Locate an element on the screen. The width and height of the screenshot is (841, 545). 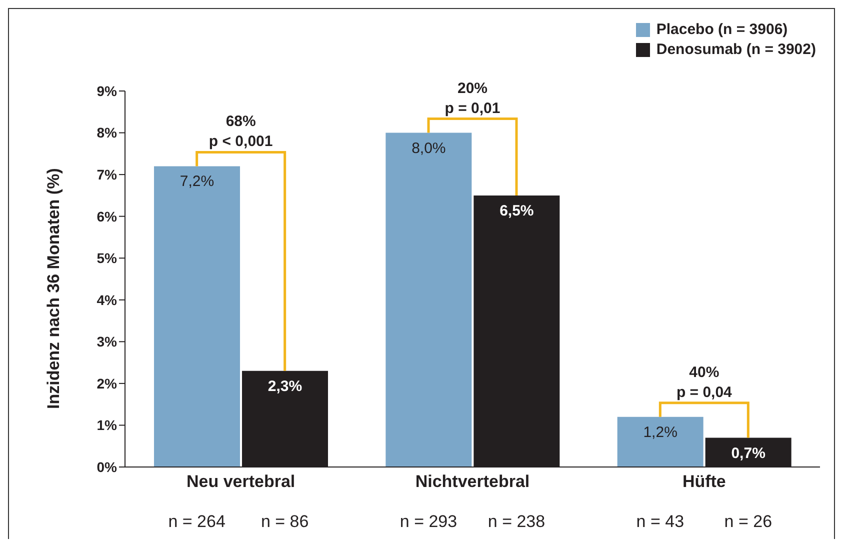
y-tick-label: 8% is located at coordinates (107, 132).